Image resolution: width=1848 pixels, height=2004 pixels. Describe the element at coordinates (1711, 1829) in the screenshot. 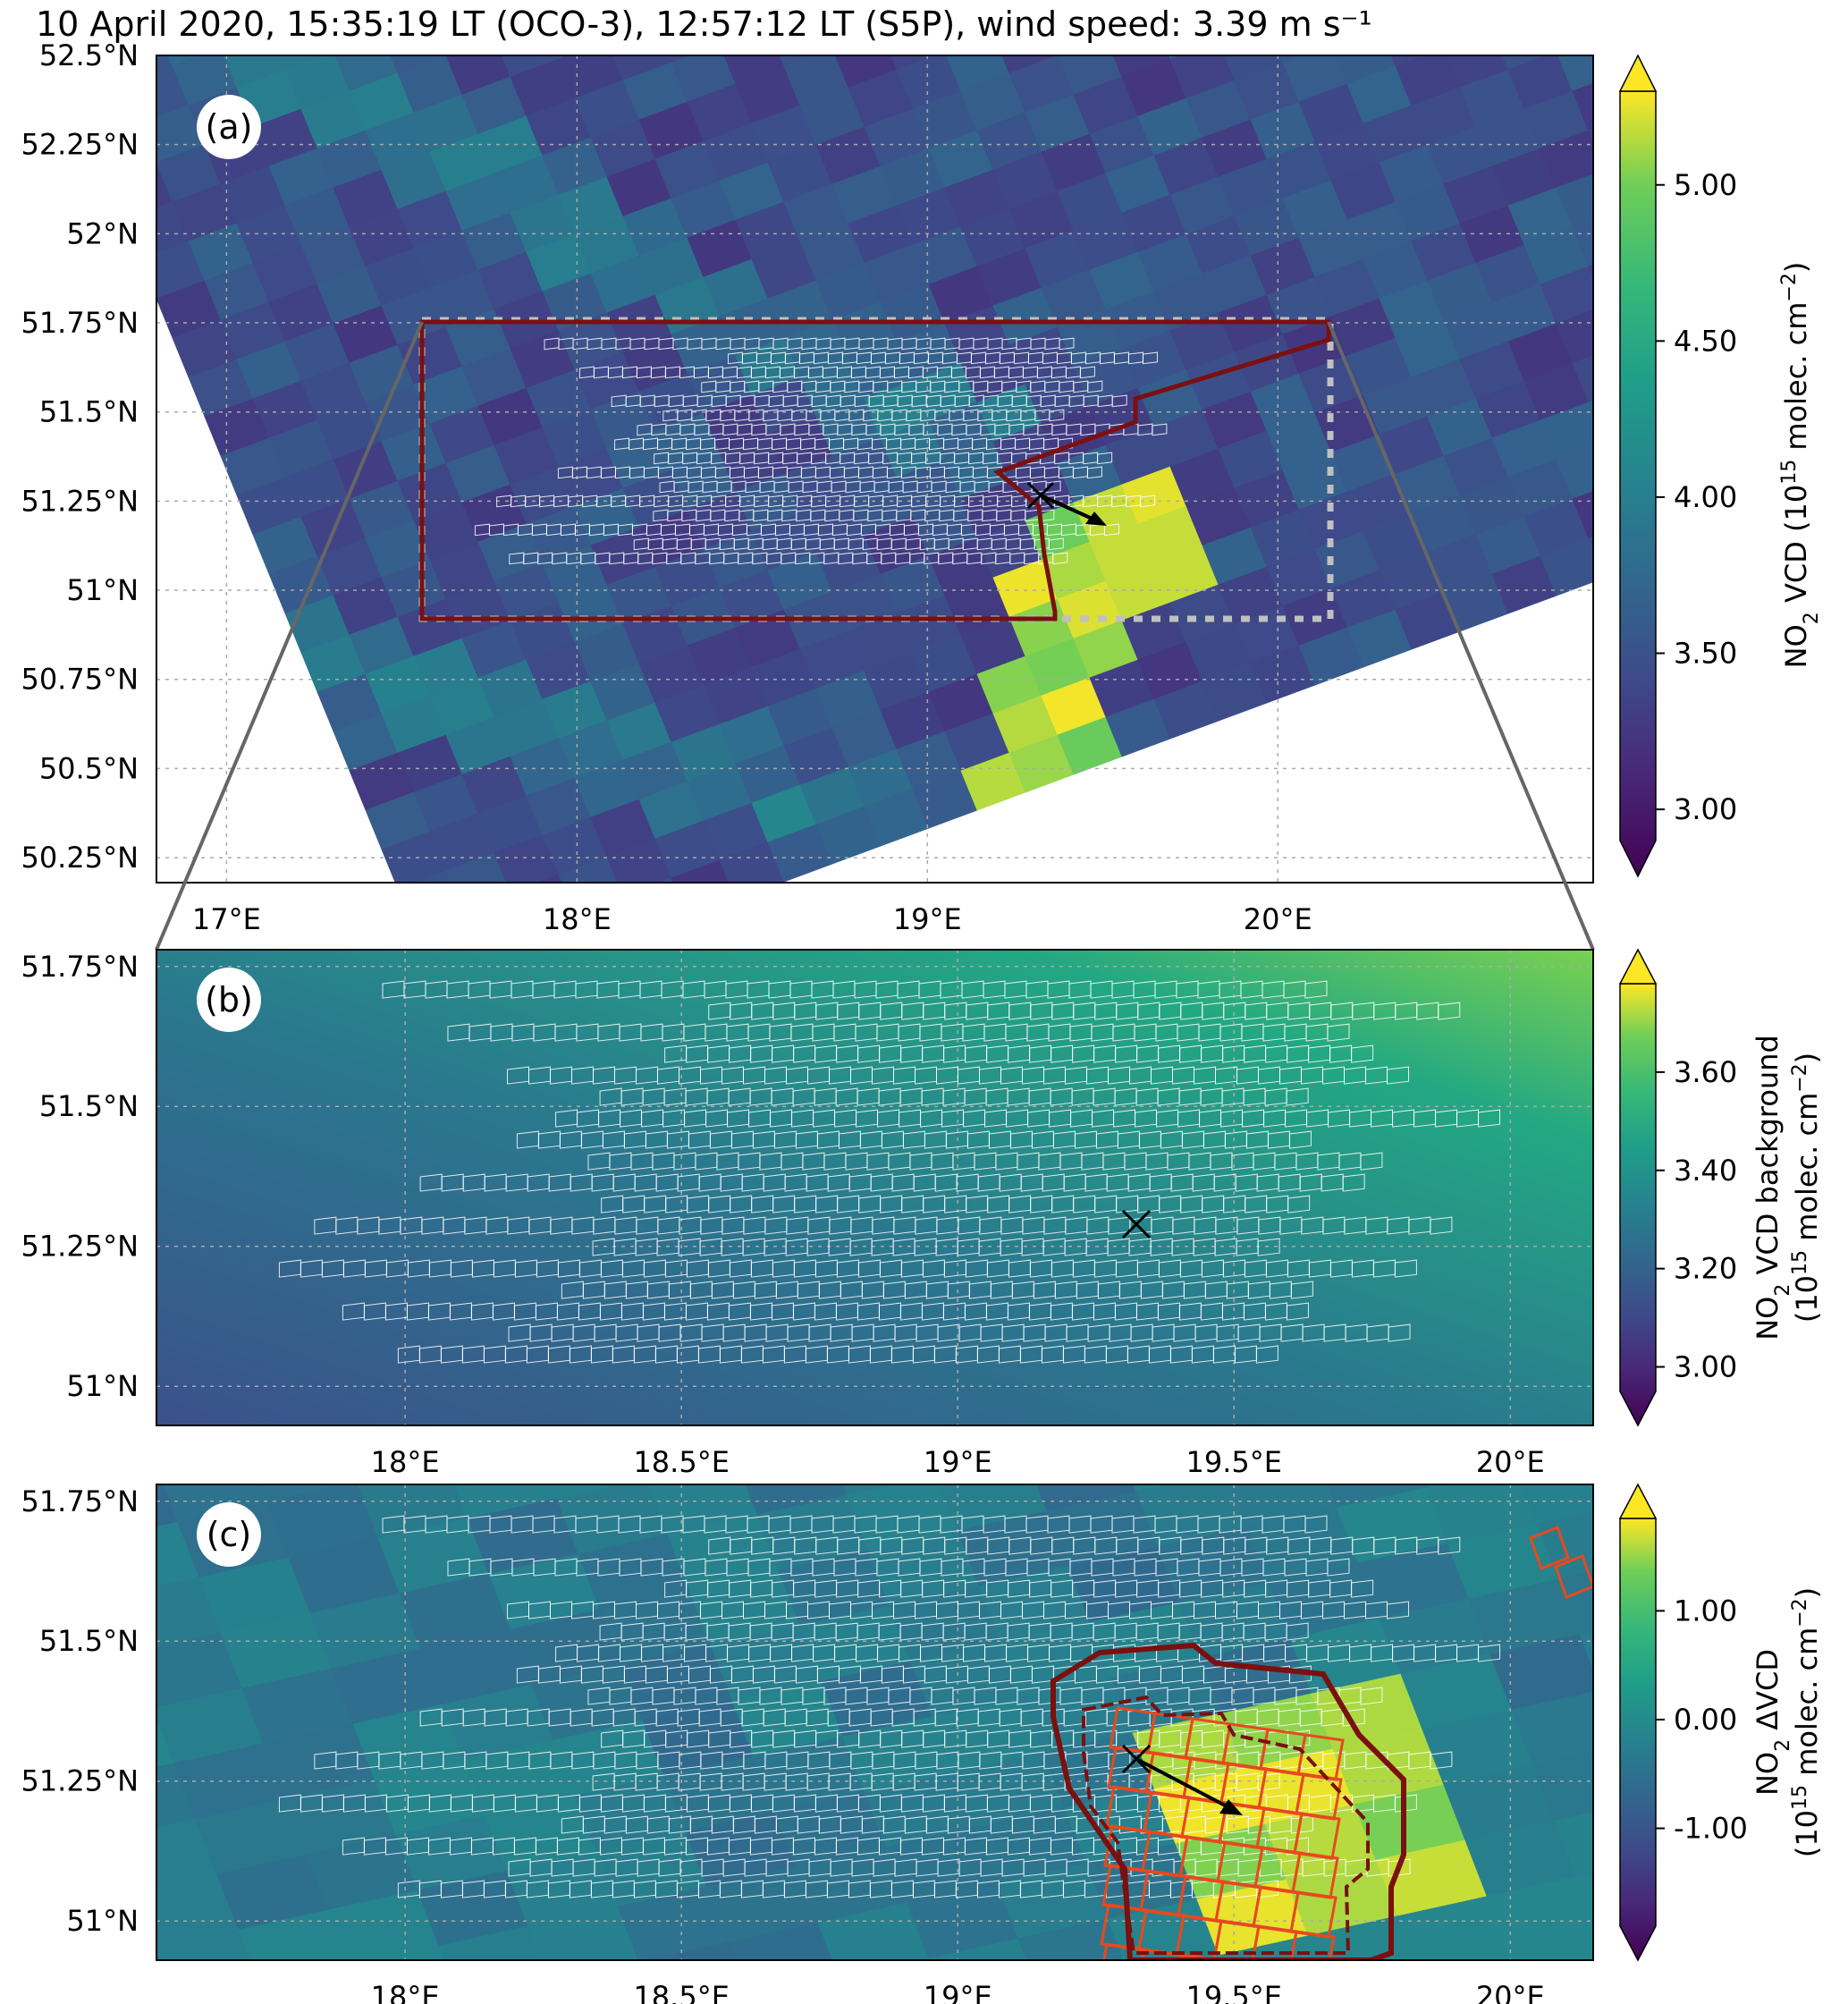

I see `colorbar-tick-label: -1.00` at that location.